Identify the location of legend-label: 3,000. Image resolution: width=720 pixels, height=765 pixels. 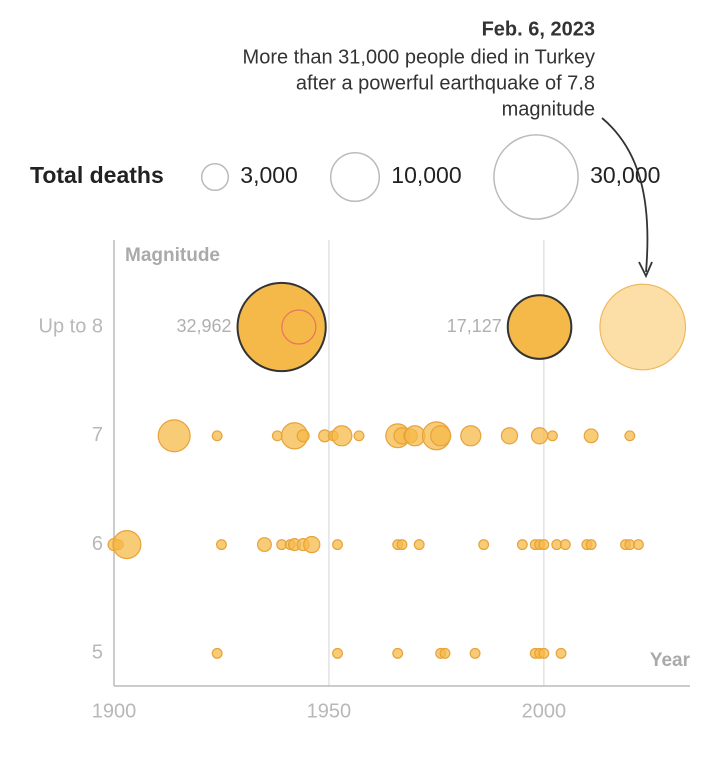
(269, 175).